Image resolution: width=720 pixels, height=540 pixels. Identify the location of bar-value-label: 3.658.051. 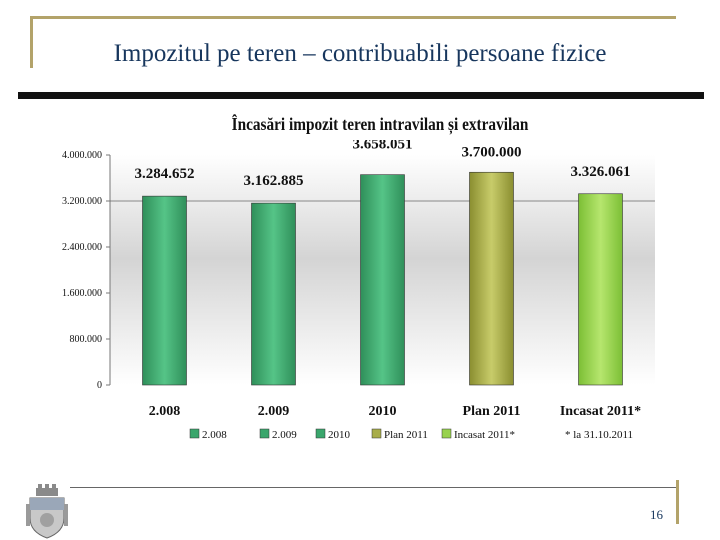
(383, 146).